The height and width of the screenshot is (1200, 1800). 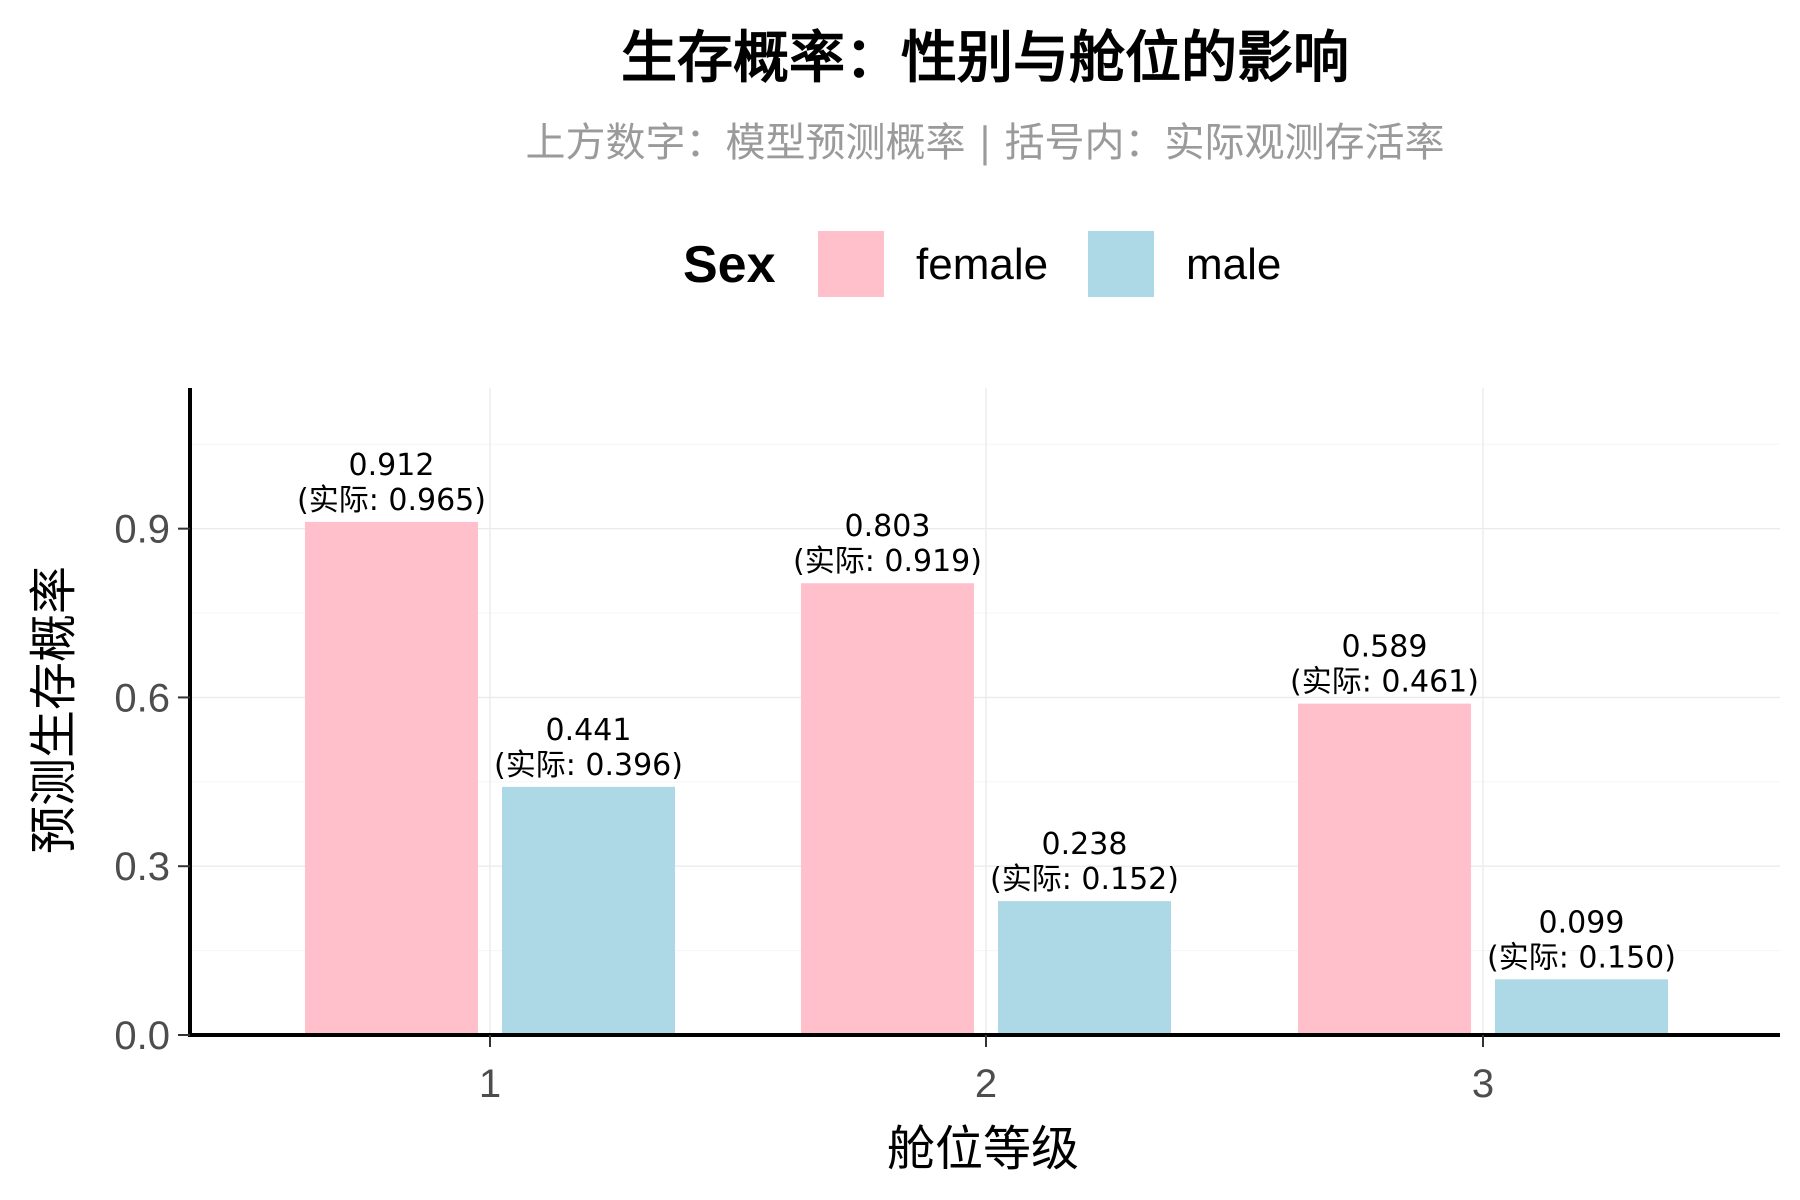 I want to click on y-tick-label: 0.0, so click(x=142, y=1036).